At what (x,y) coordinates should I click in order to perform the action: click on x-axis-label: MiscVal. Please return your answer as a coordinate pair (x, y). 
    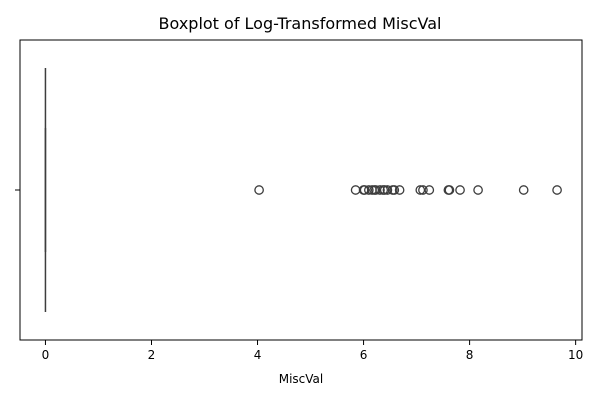
    Looking at the image, I should click on (301, 379).